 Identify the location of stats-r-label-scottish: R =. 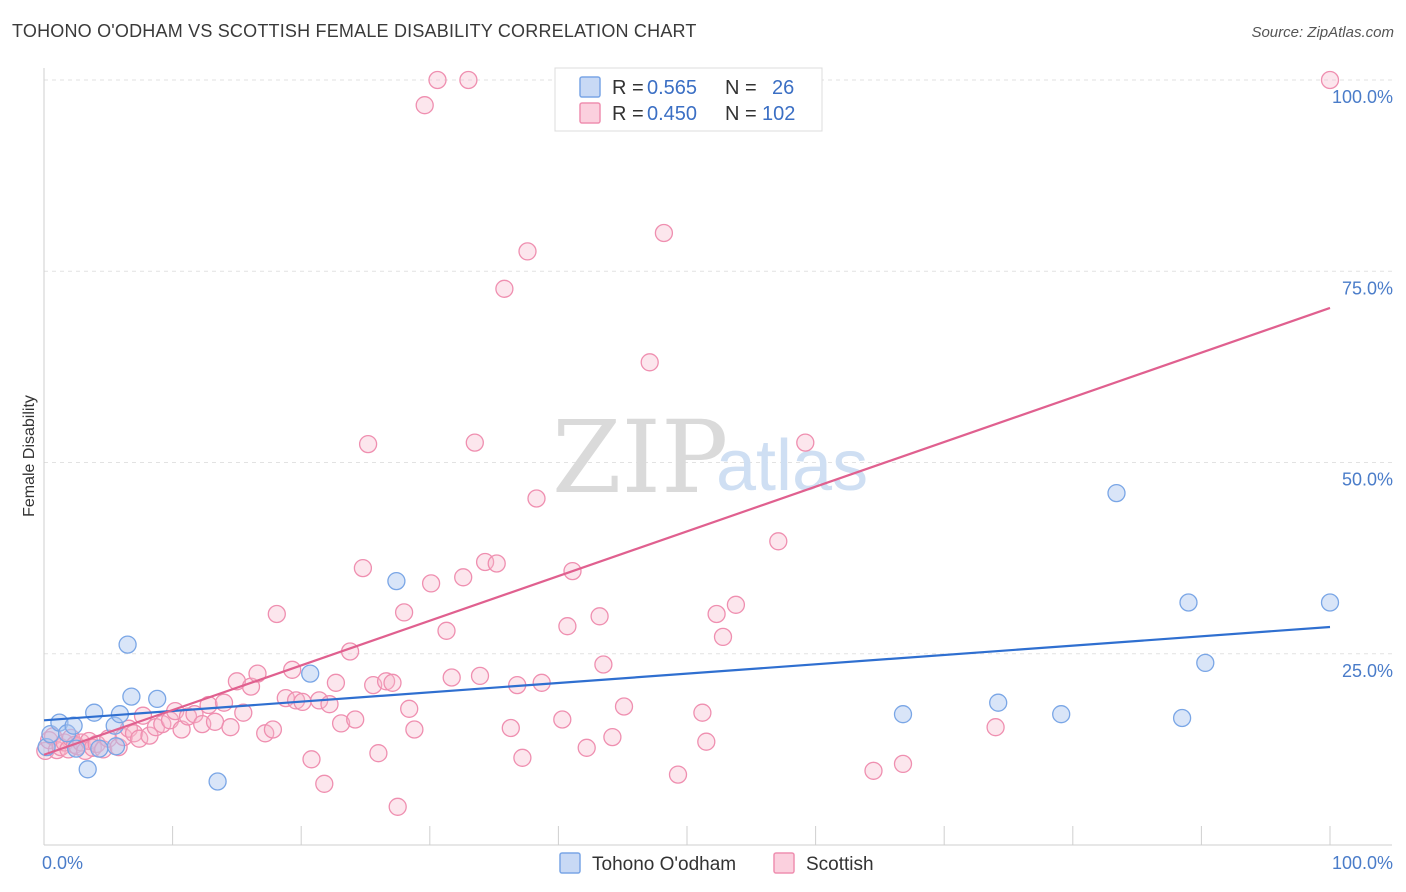
(628, 114).